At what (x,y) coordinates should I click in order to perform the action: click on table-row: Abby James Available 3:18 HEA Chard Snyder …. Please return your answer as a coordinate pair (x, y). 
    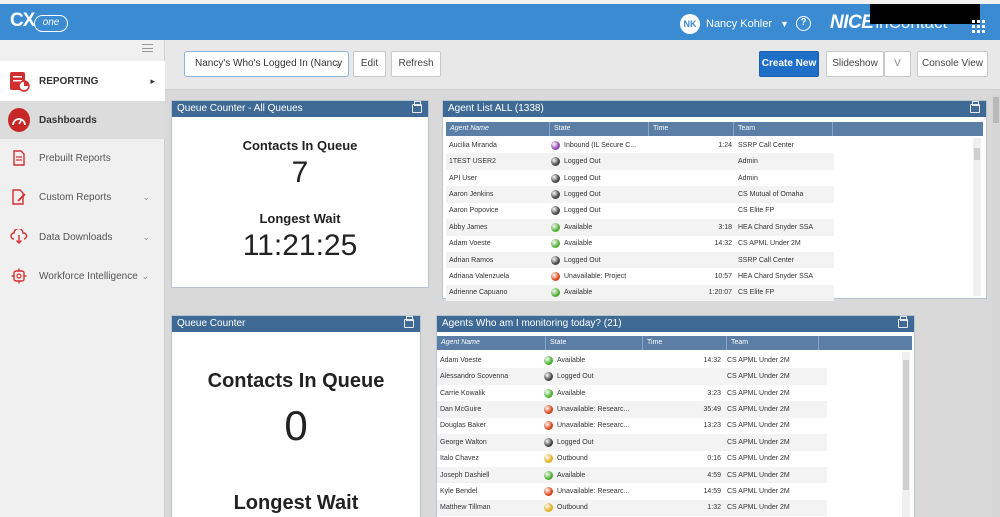
    Looking at the image, I should click on (640, 227).